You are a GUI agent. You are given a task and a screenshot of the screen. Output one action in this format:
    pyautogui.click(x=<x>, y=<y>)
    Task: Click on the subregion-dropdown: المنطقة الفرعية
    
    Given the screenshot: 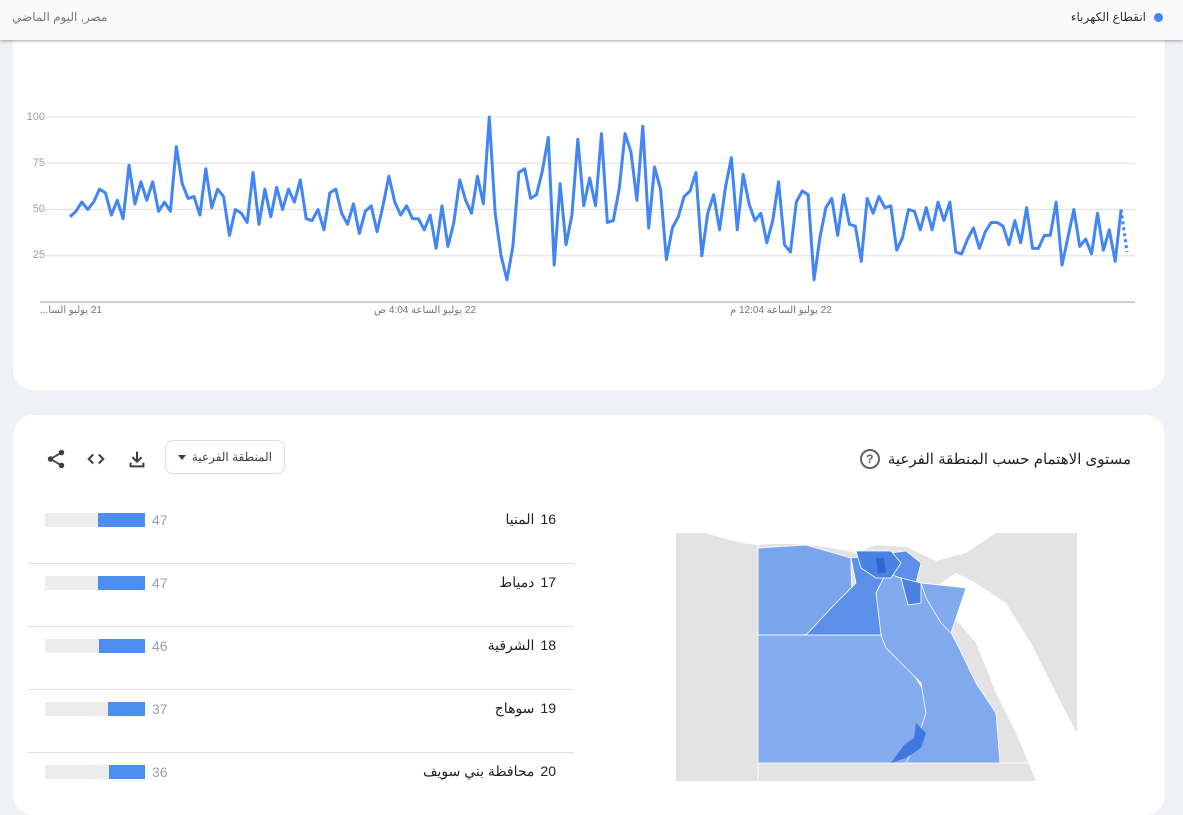 What is the action you would take?
    pyautogui.click(x=225, y=457)
    